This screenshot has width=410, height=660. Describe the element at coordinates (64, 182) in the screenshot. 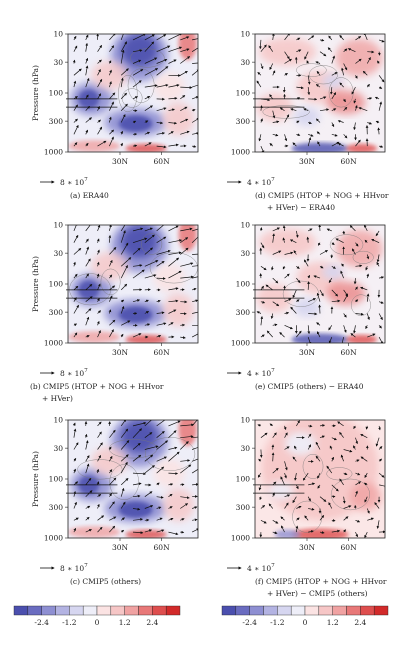

I see `reference-vector: 8 ∗ 107` at that location.